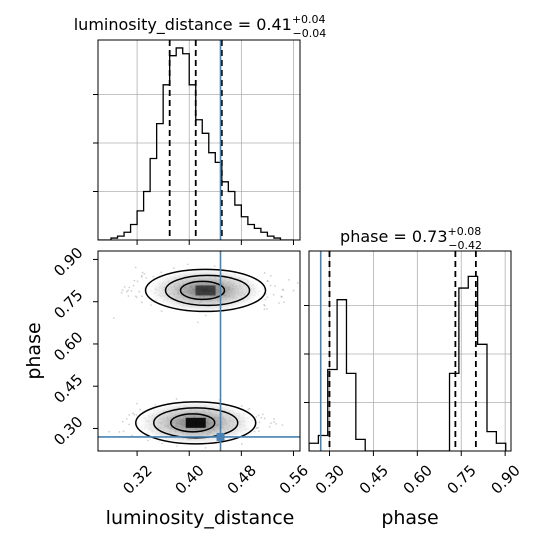 This screenshot has width=550, height=550. Describe the element at coordinates (68, 346) in the screenshot. I see `y-tick-label: 0.60` at that location.